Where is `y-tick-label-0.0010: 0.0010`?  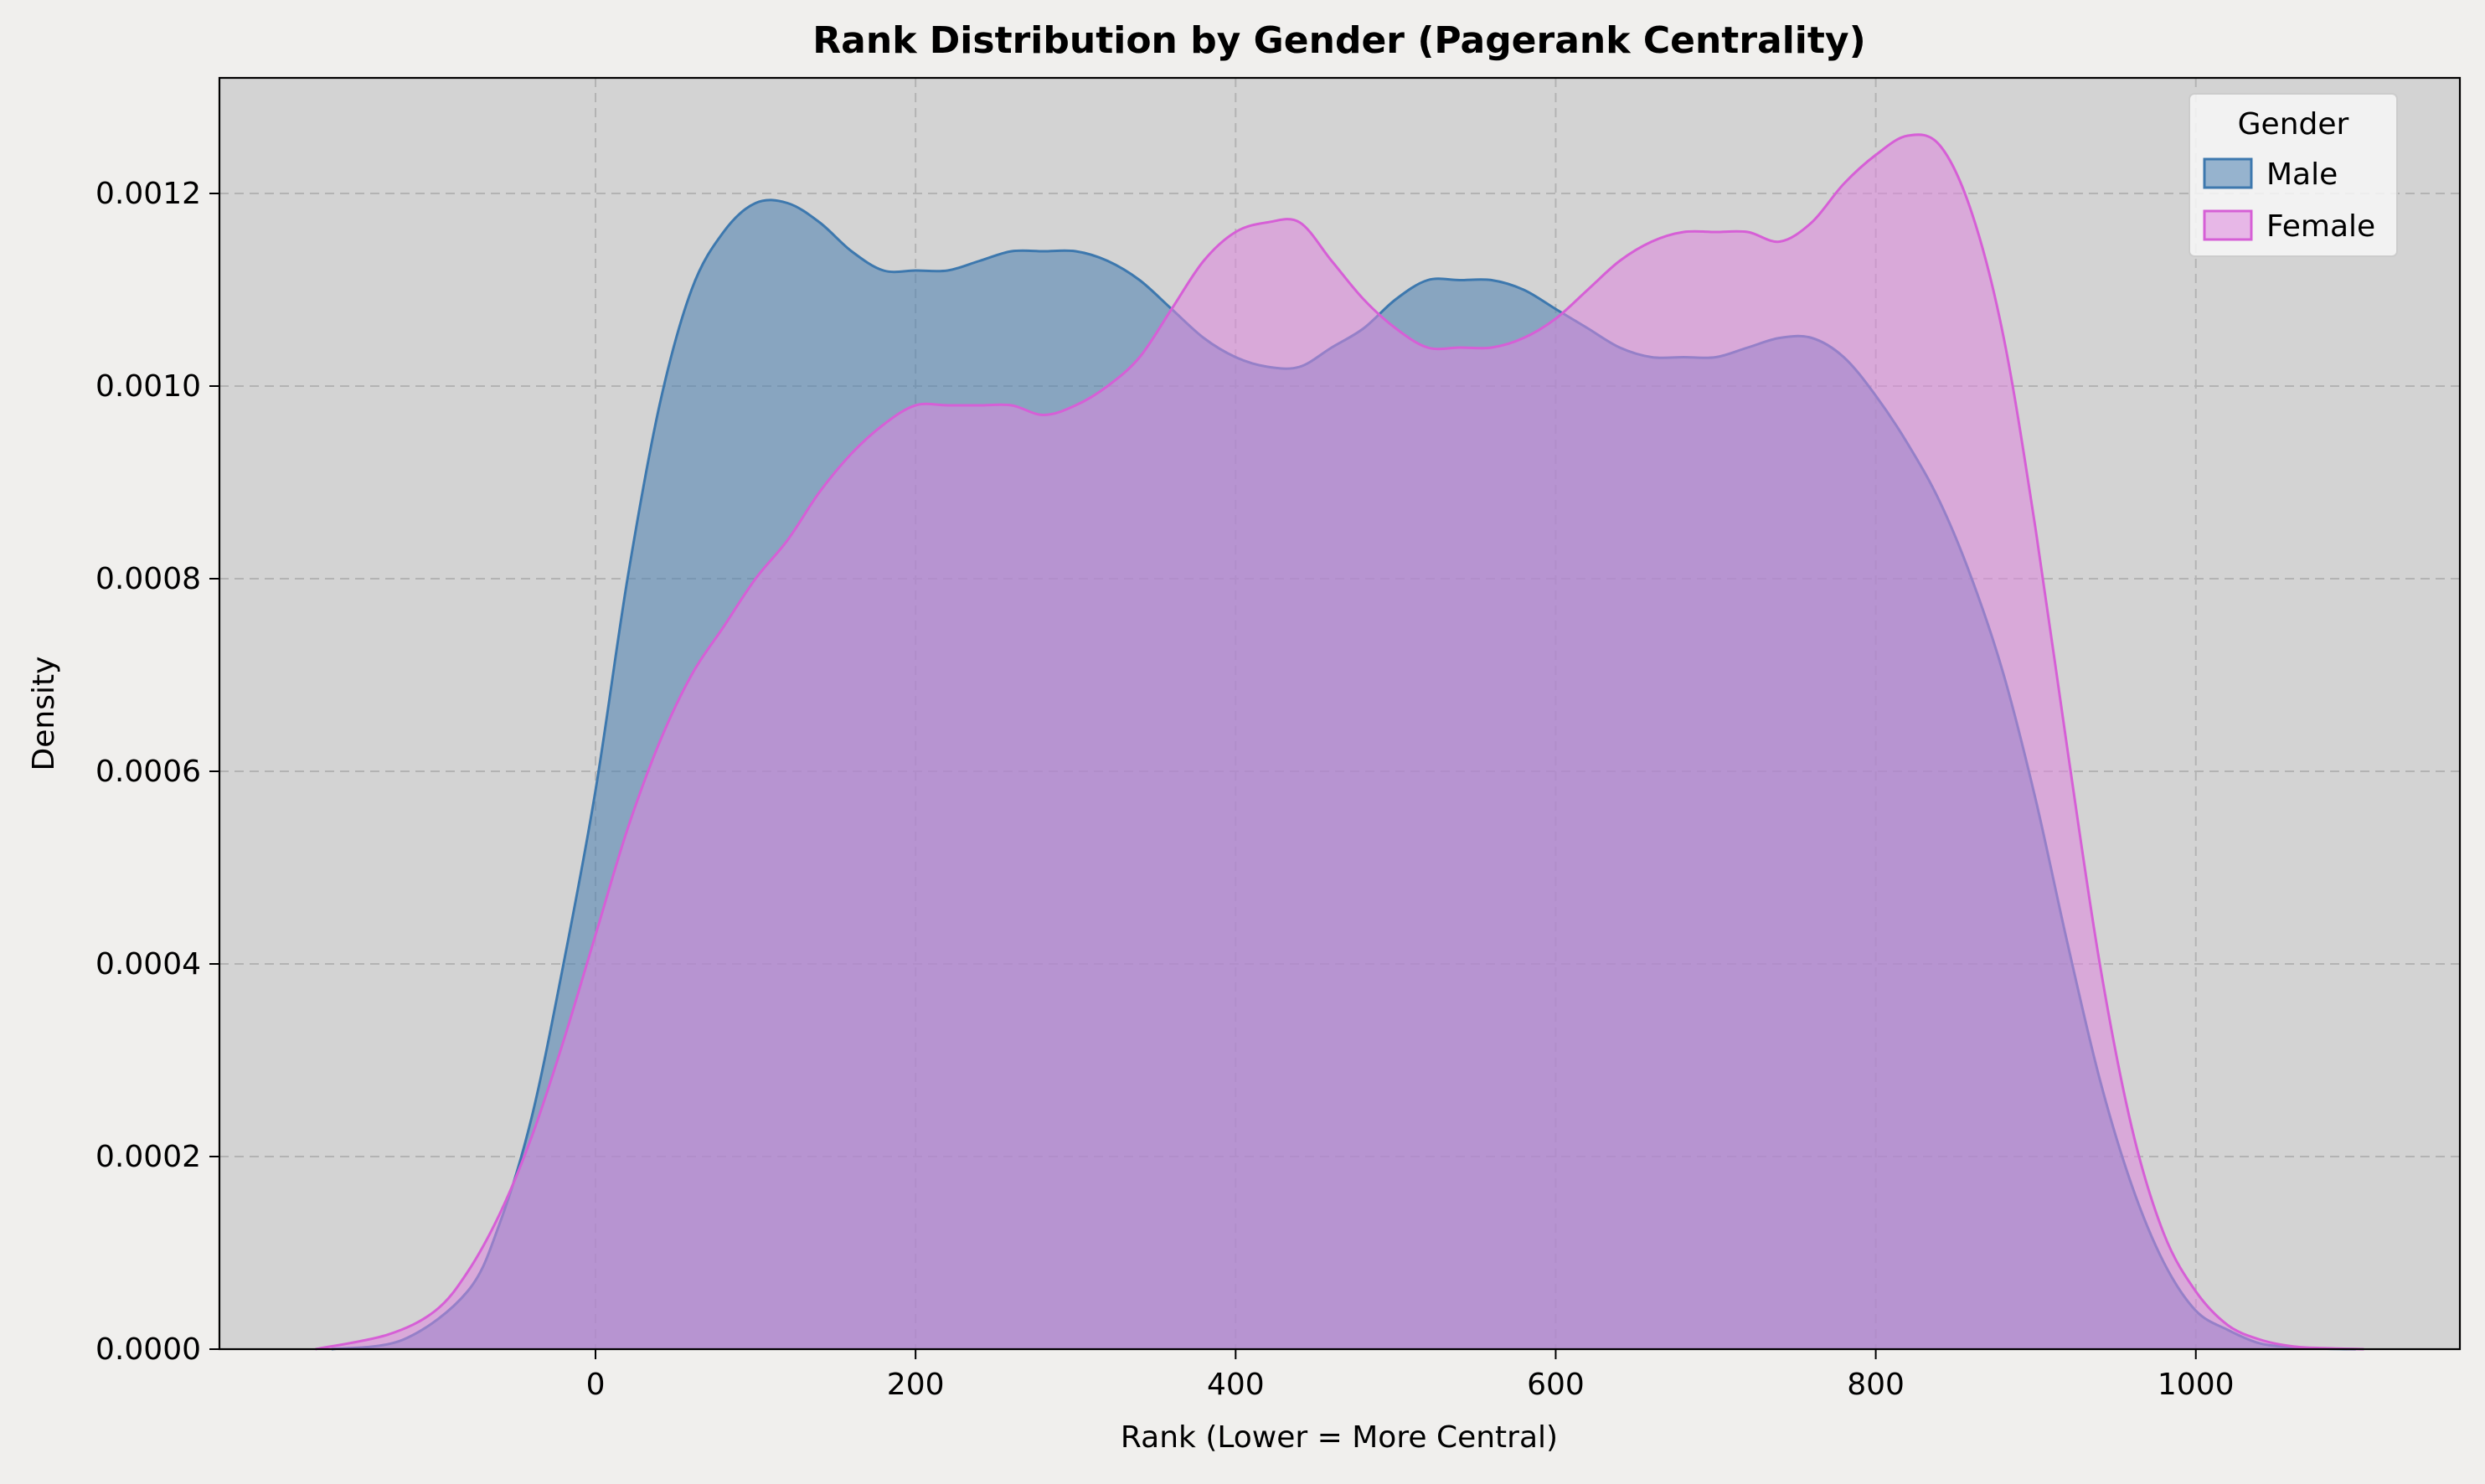
y-tick-label-0.0010: 0.0010 is located at coordinates (148, 386).